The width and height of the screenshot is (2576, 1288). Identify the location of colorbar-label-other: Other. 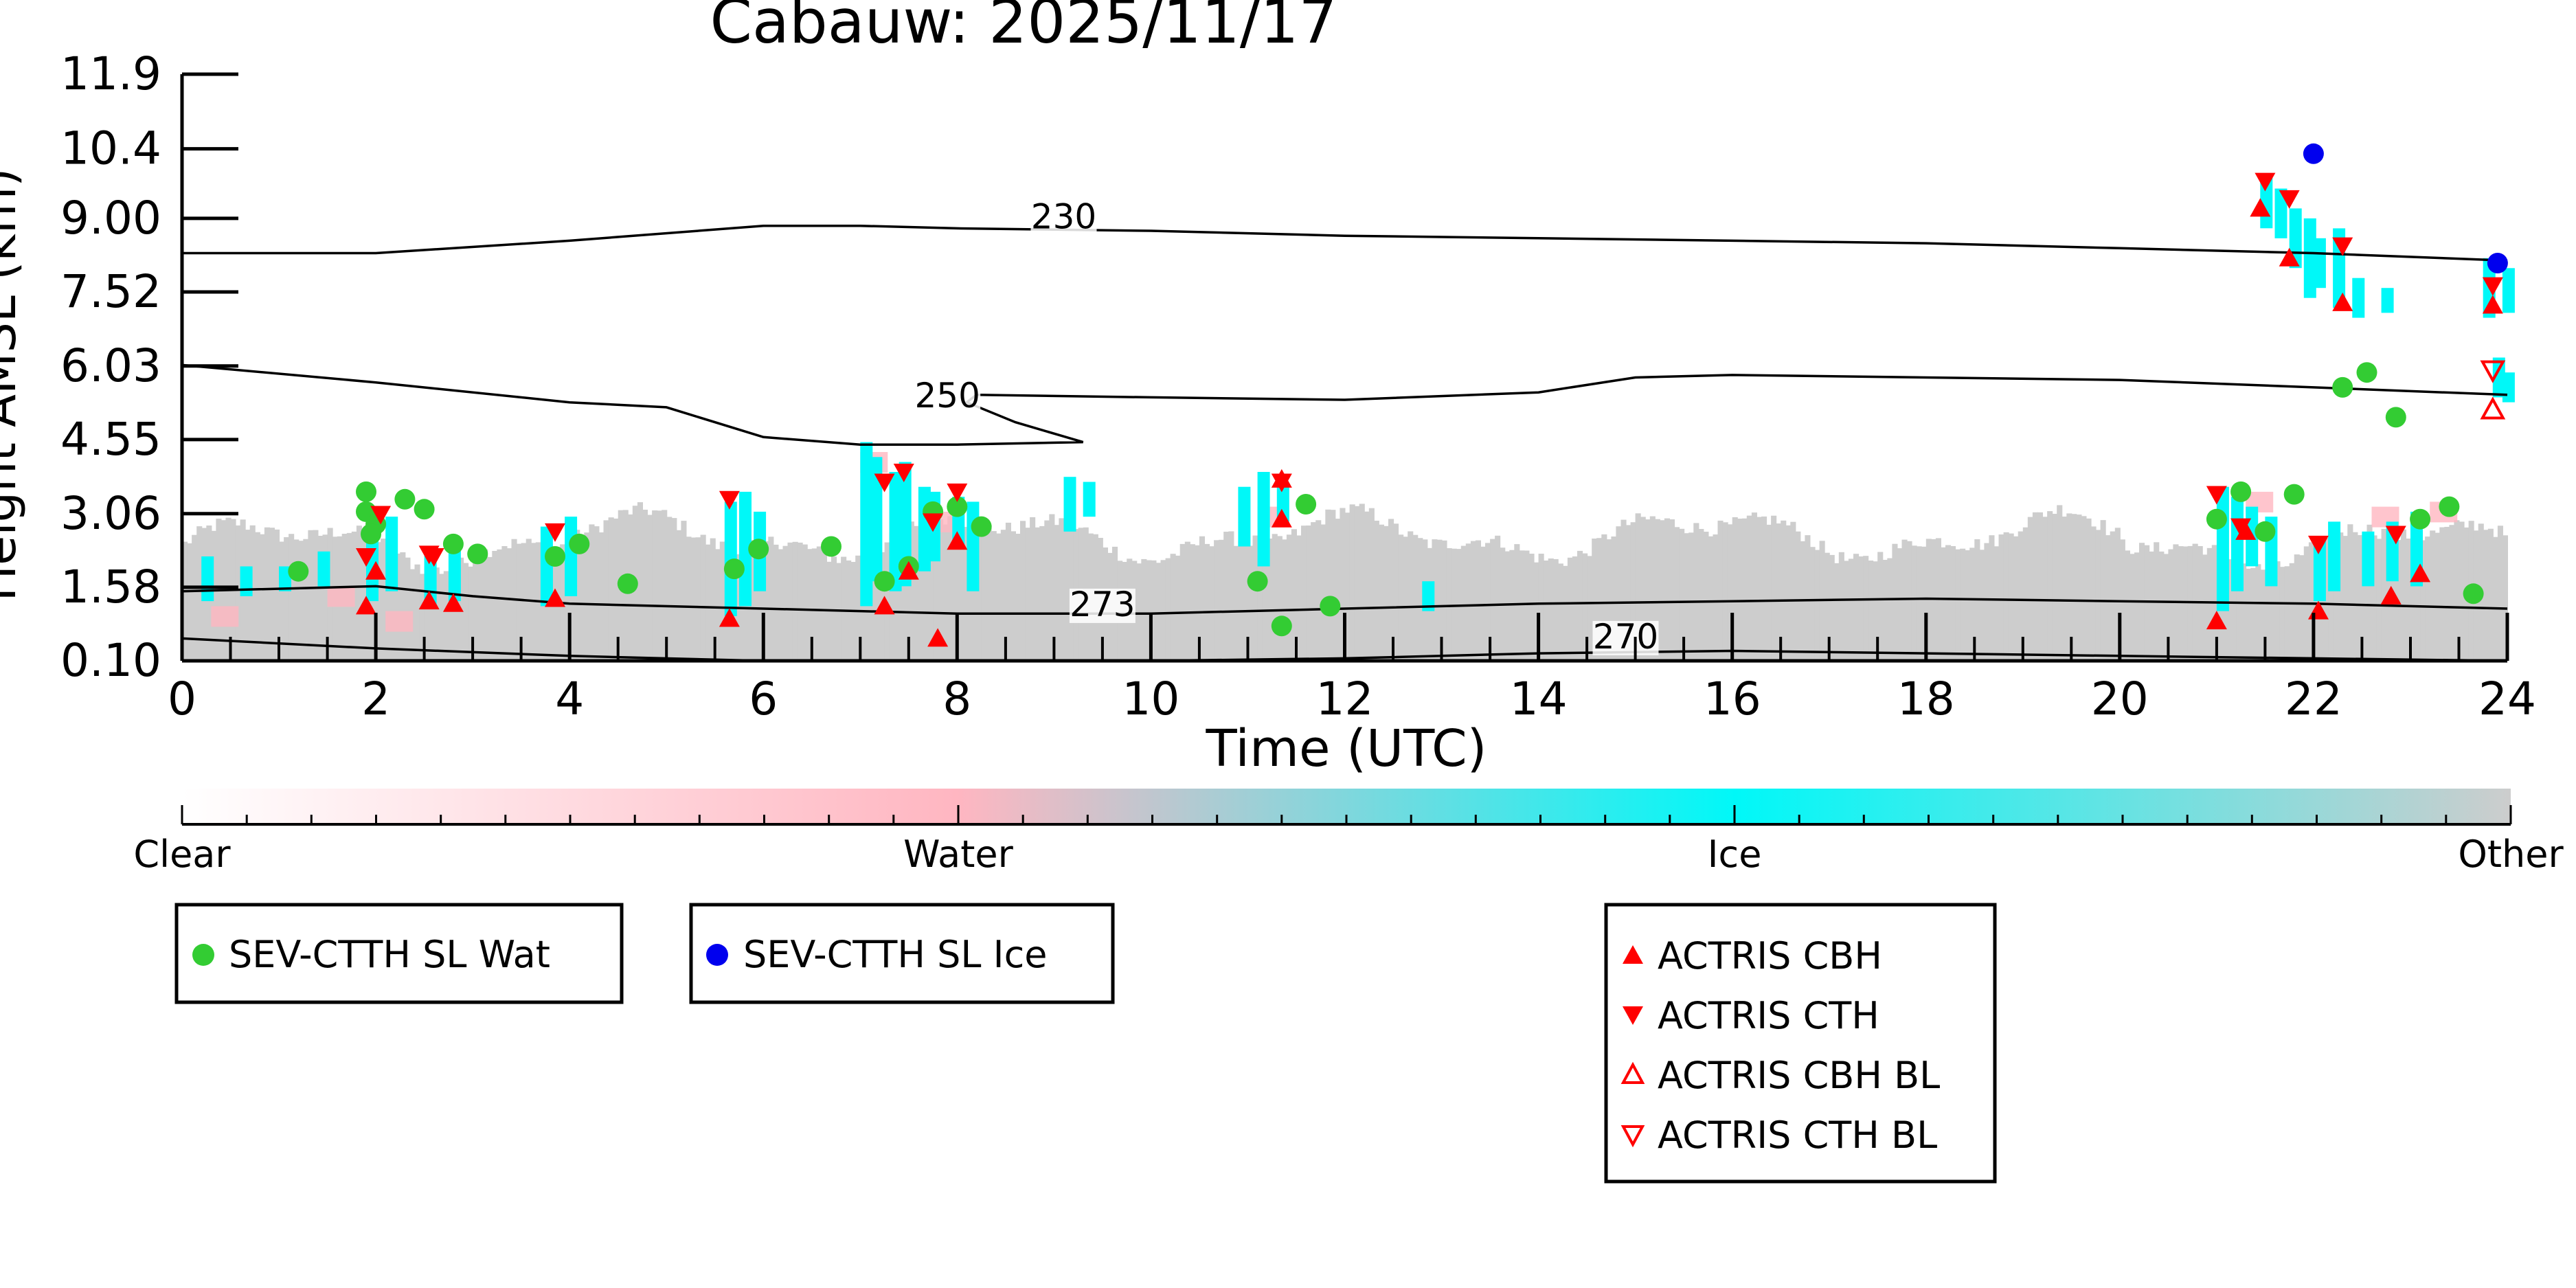
(2511, 854).